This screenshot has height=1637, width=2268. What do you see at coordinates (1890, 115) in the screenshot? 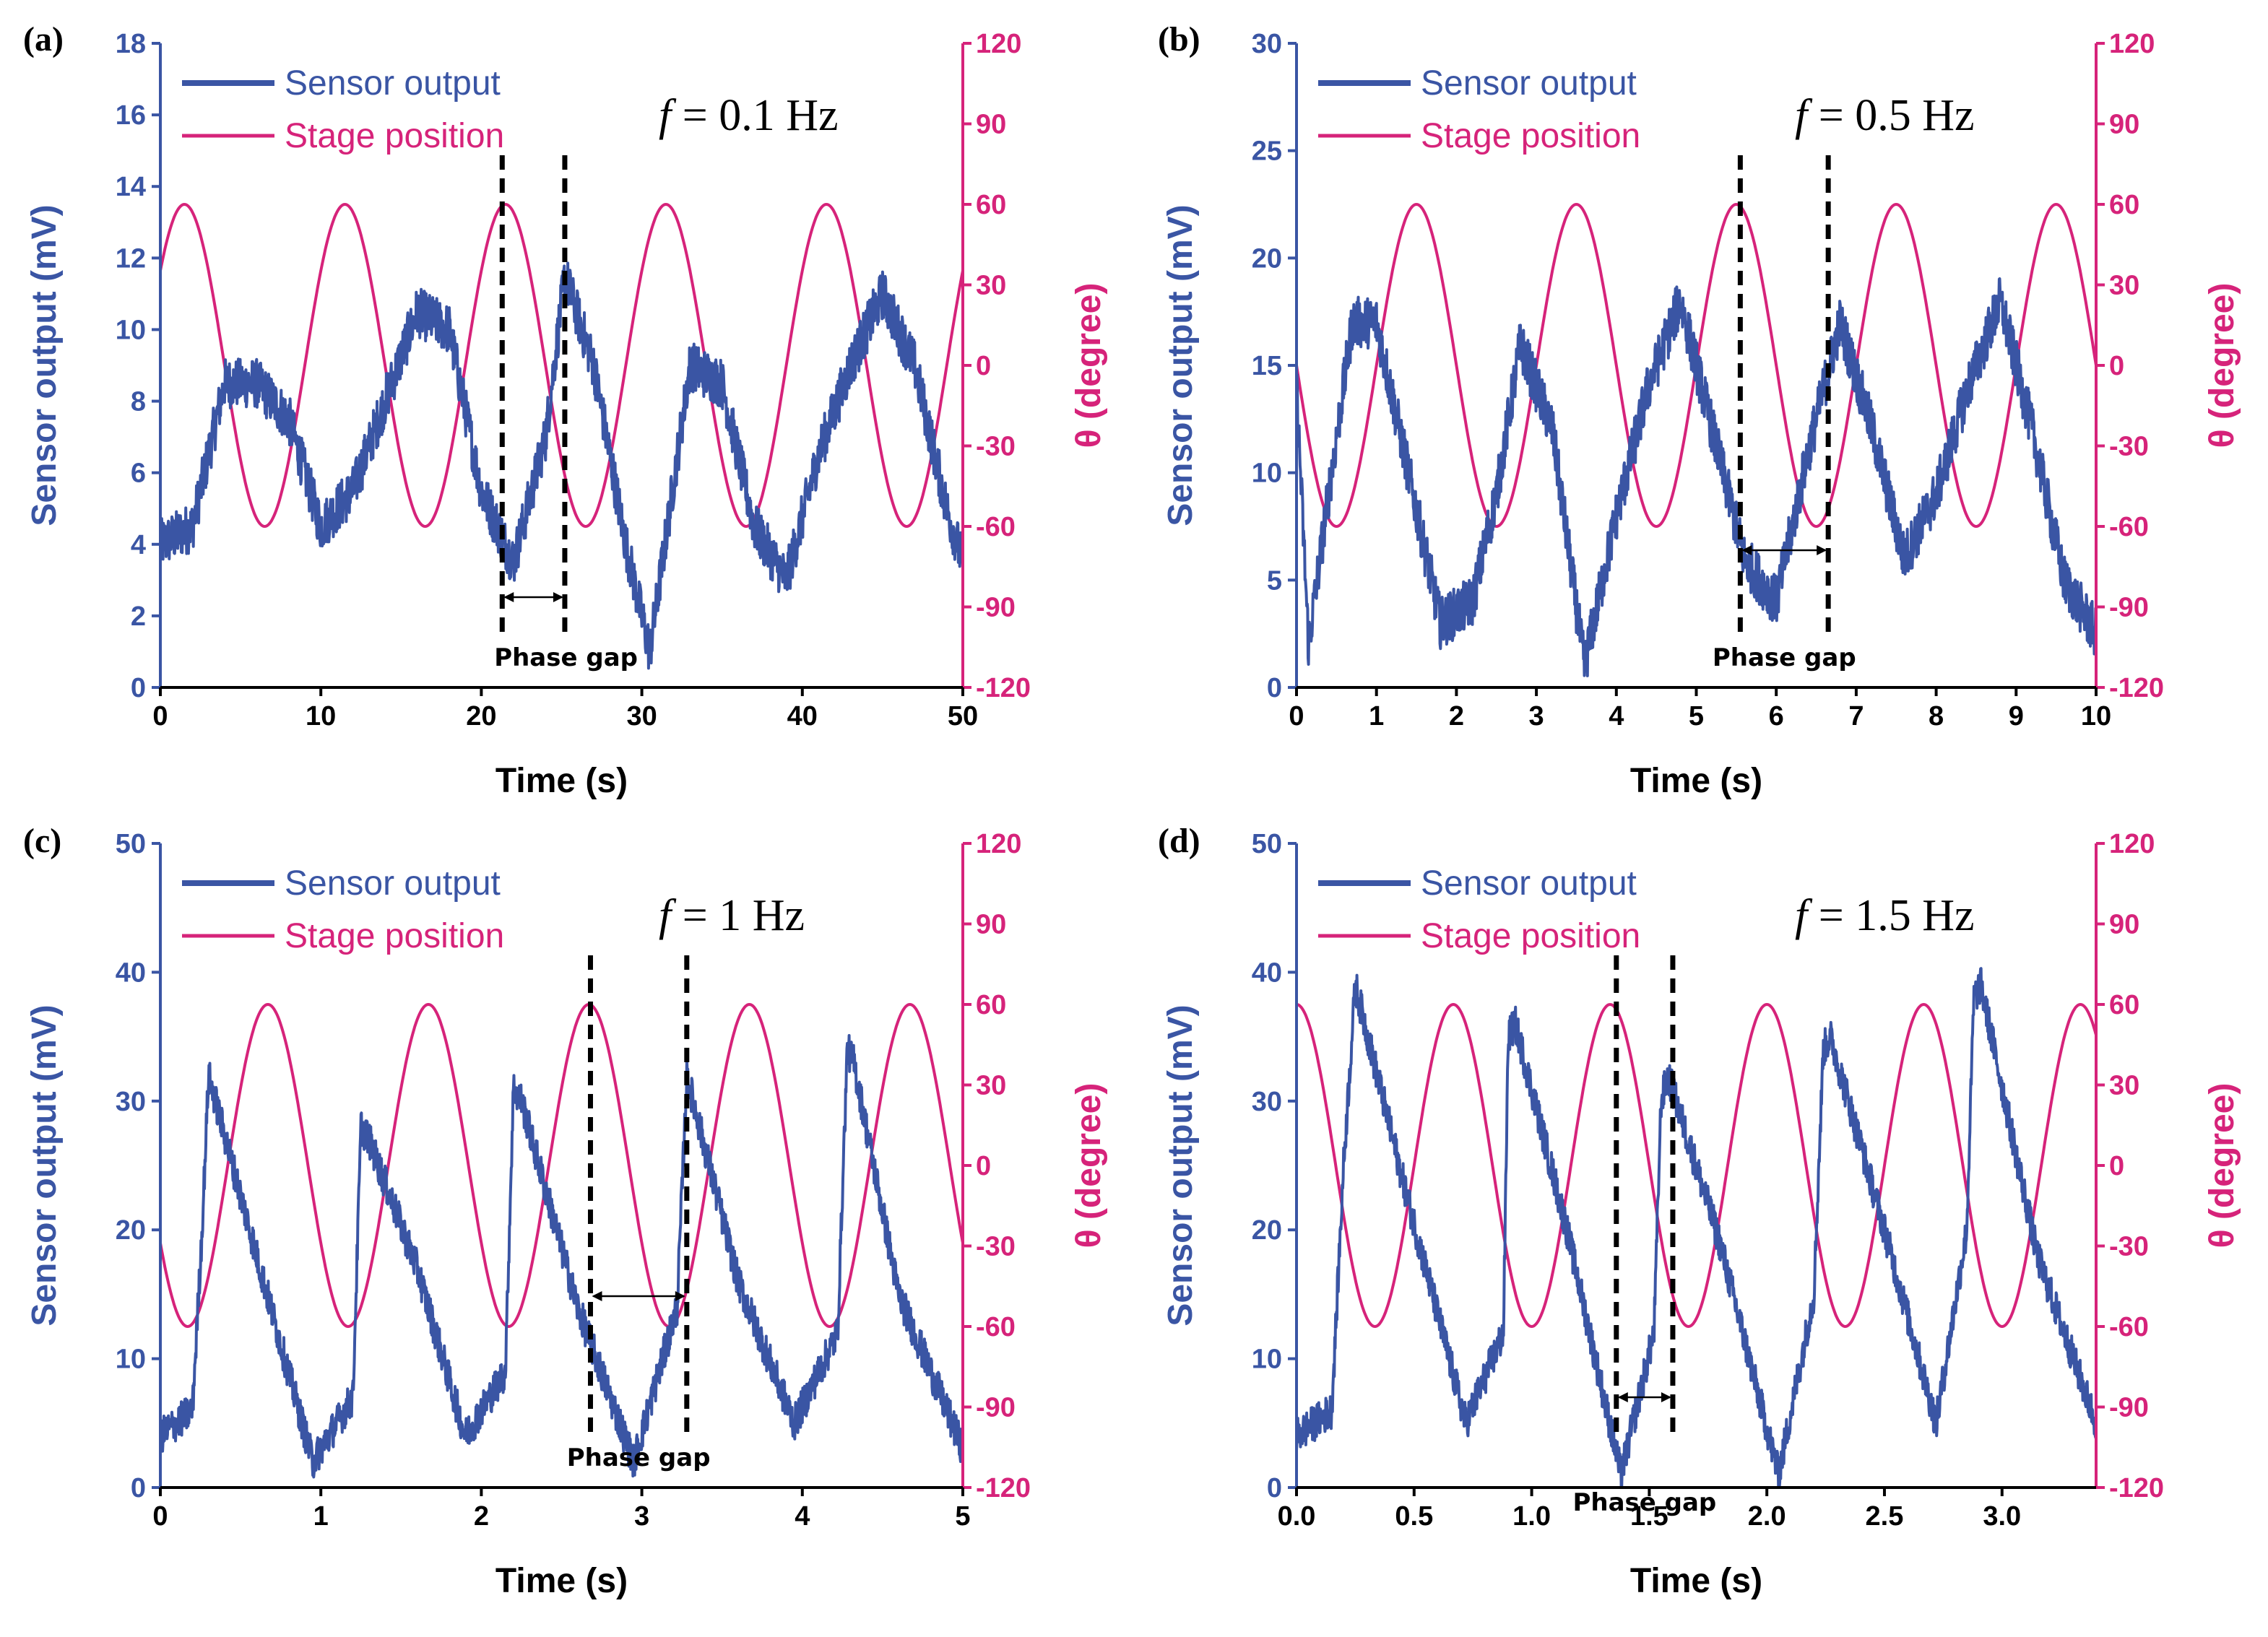
I see `frequency-value: = 0.5 Hz` at bounding box center [1890, 115].